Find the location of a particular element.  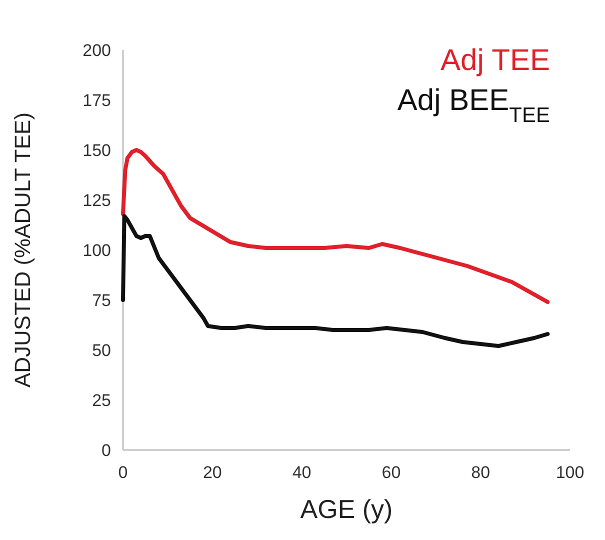

y-tick-label: 0 is located at coordinates (106, 450).